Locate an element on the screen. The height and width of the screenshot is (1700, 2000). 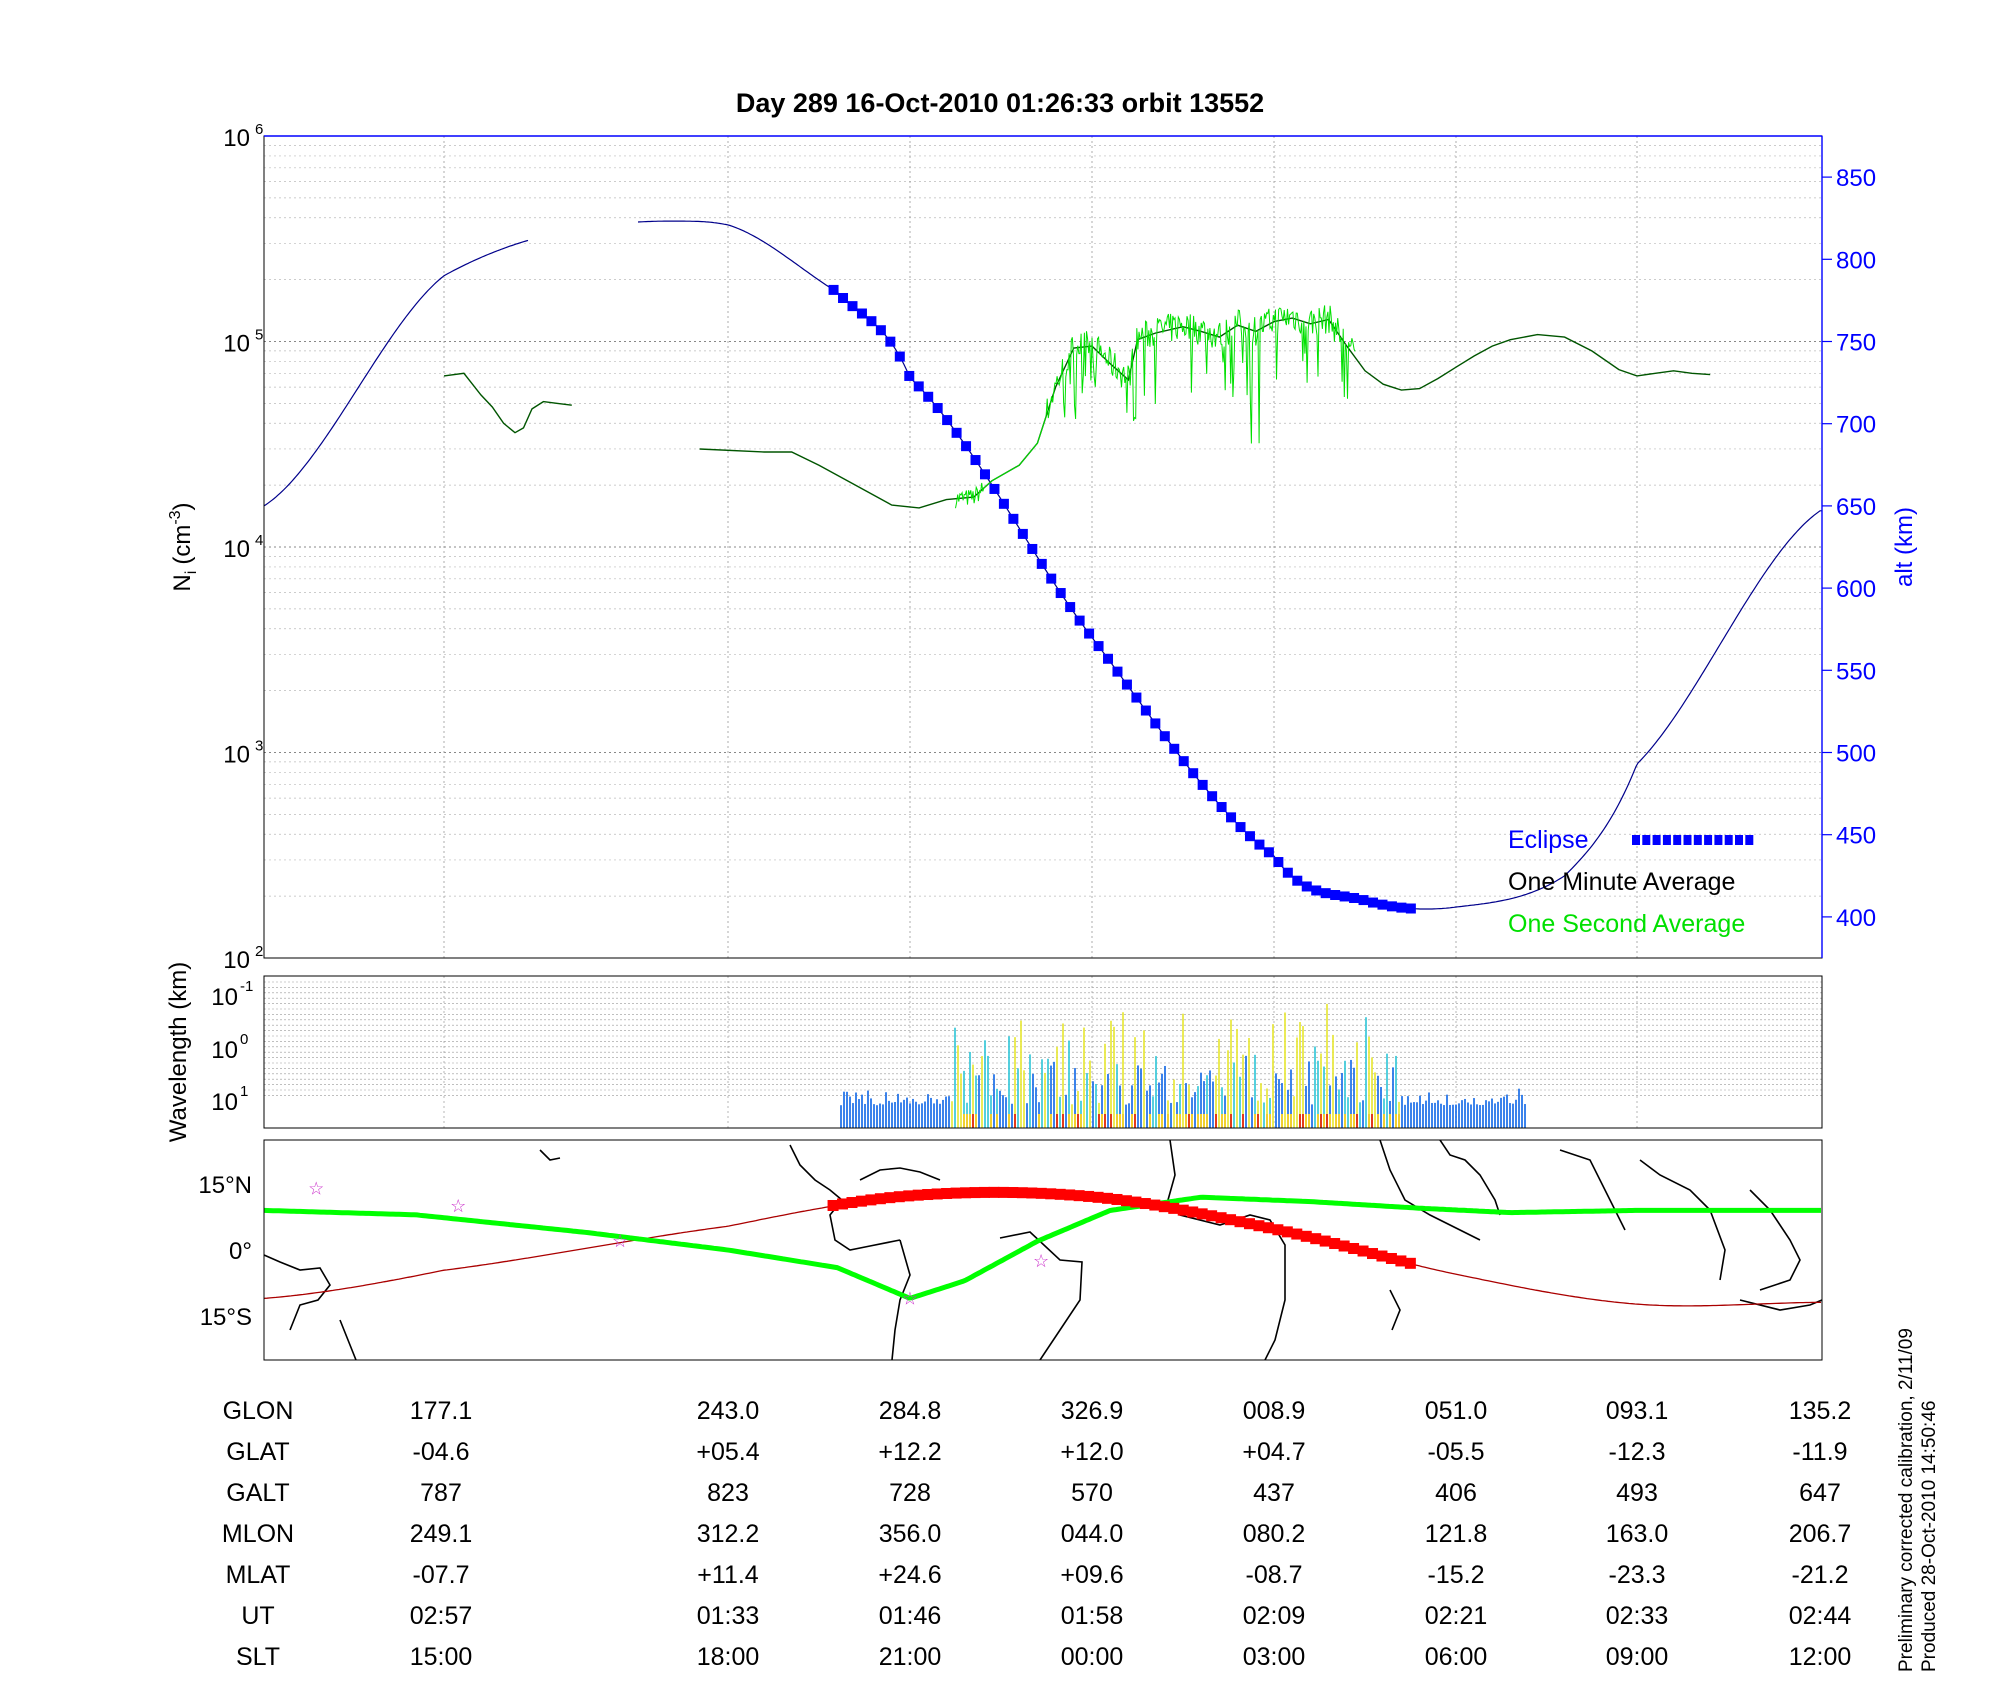
latitude-tick-label: 15°N is located at coordinates (225, 1185).